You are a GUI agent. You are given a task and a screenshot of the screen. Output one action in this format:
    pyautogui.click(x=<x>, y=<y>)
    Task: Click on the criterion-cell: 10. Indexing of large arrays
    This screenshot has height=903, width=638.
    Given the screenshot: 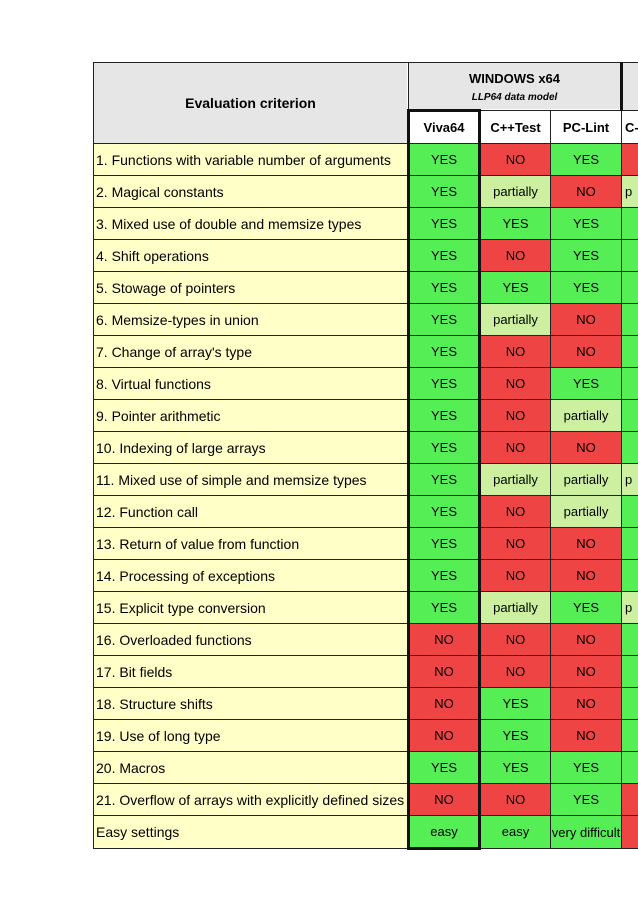 What is the action you would take?
    pyautogui.click(x=251, y=447)
    